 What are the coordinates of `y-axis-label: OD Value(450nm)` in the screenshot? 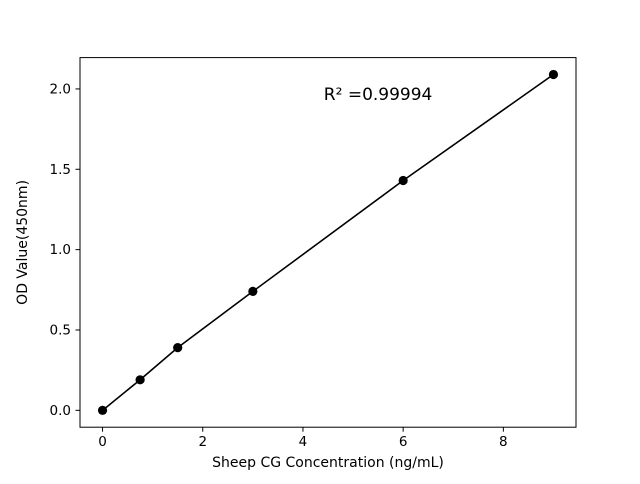 It's located at (23, 242).